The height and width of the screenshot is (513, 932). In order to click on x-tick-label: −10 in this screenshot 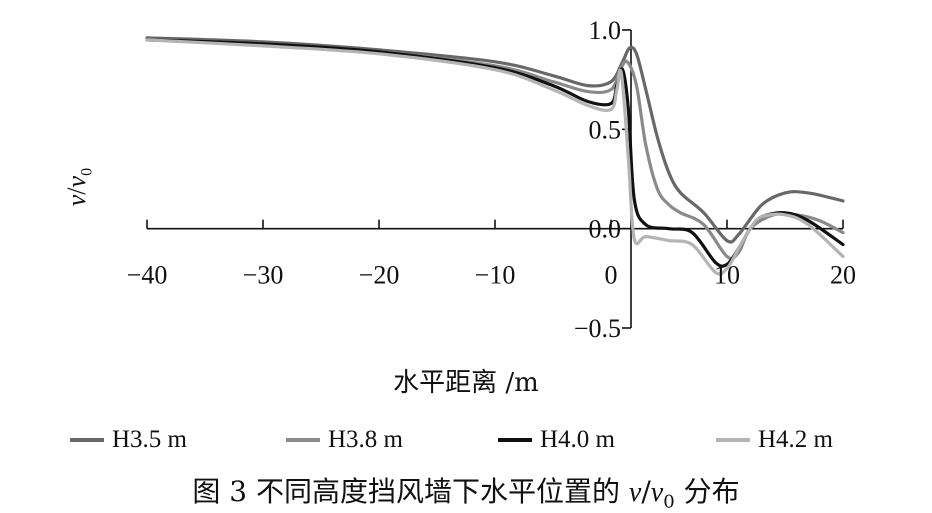, I will do `click(495, 275)`.